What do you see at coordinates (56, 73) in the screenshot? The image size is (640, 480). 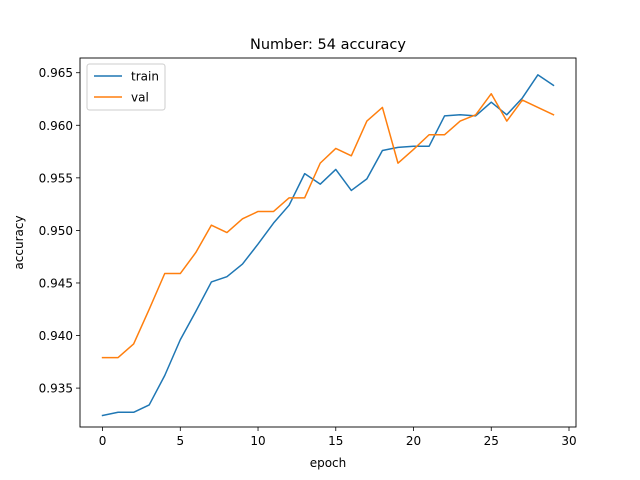 I see `y-tick-label: 0.965` at bounding box center [56, 73].